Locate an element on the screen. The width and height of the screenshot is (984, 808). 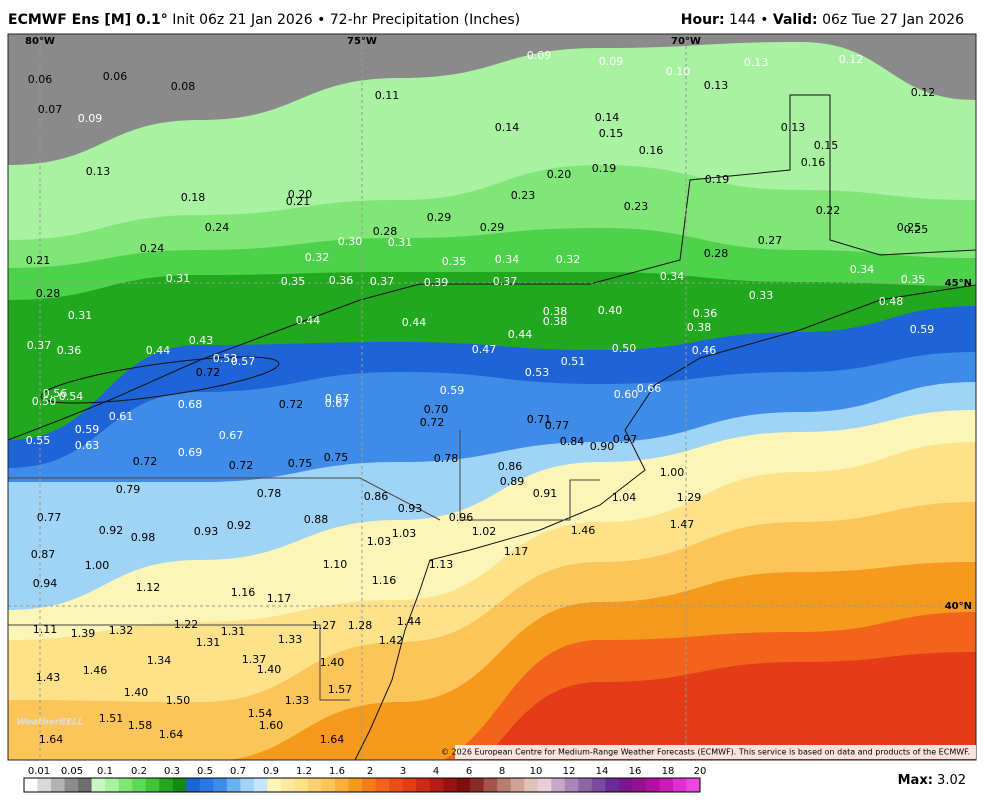
value-label: 0.35 is located at coordinates (293, 281).